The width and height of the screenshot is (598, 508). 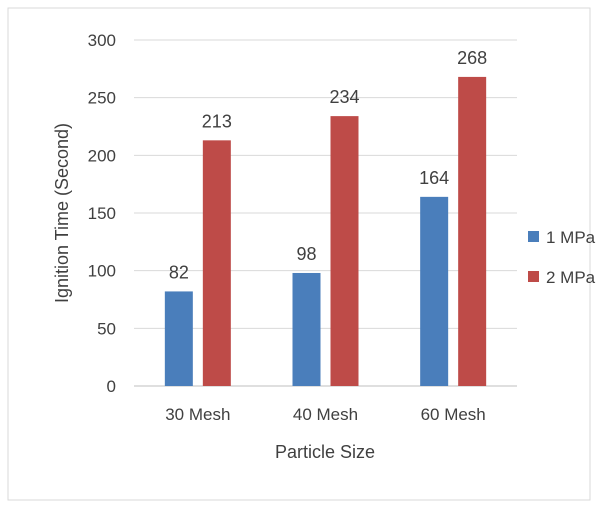 What do you see at coordinates (306, 254) in the screenshot?
I see `data-label: 98` at bounding box center [306, 254].